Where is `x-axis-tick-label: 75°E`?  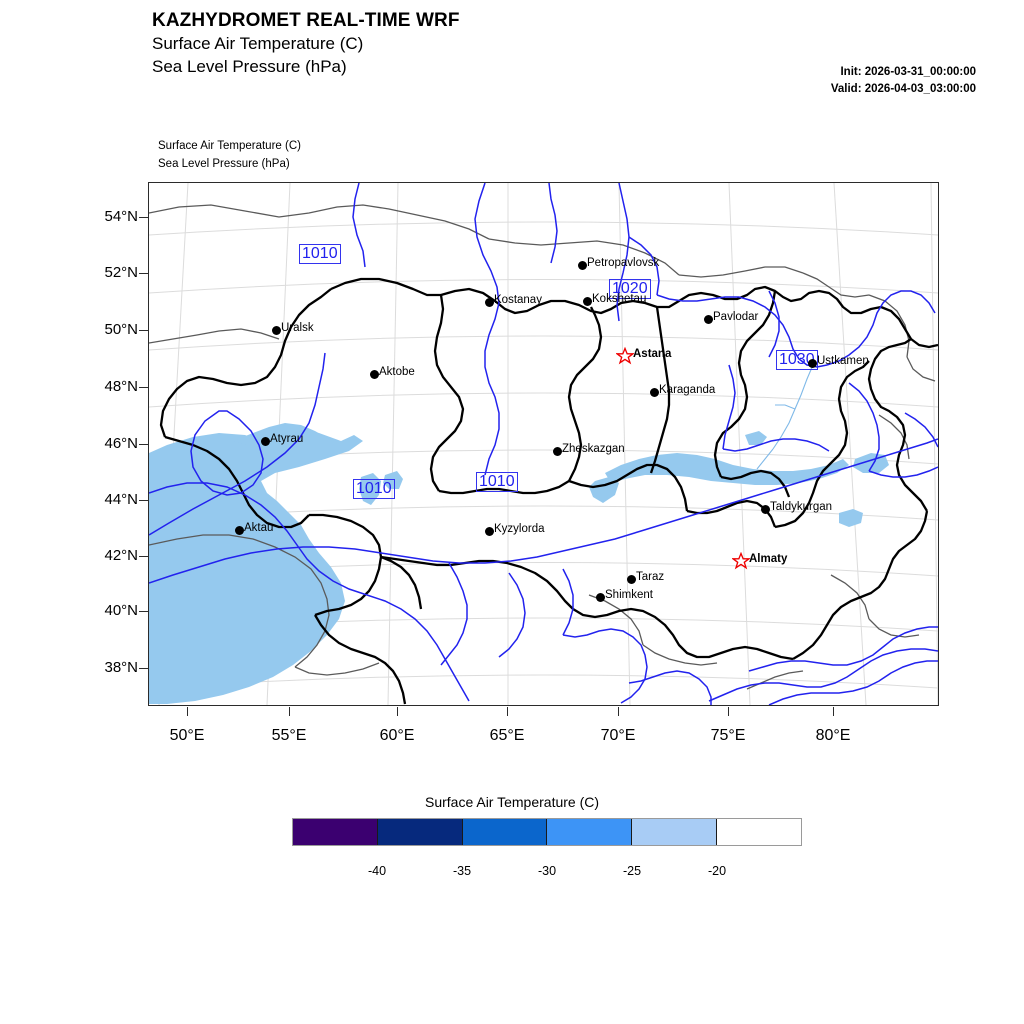
x-axis-tick-label: 75°E is located at coordinates (728, 735).